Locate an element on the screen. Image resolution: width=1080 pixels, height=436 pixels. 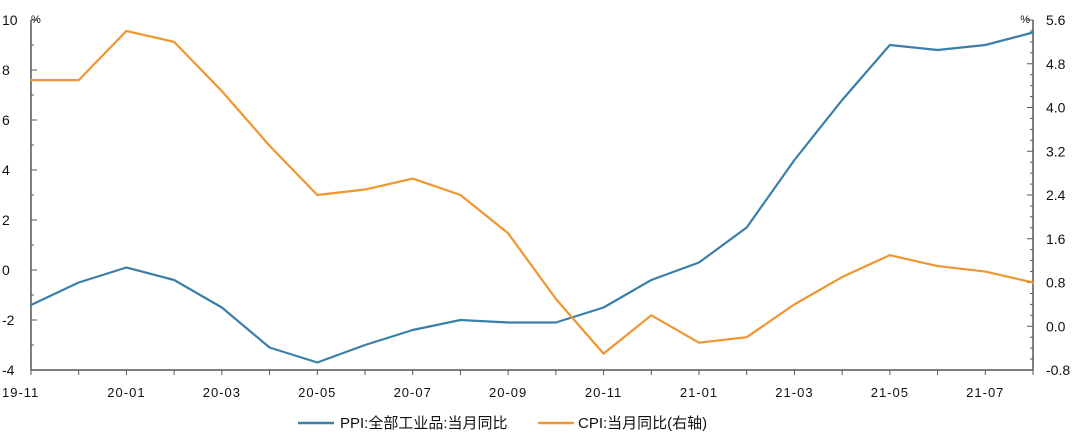
x-tick-label: 20-11 is located at coordinates (603, 392).